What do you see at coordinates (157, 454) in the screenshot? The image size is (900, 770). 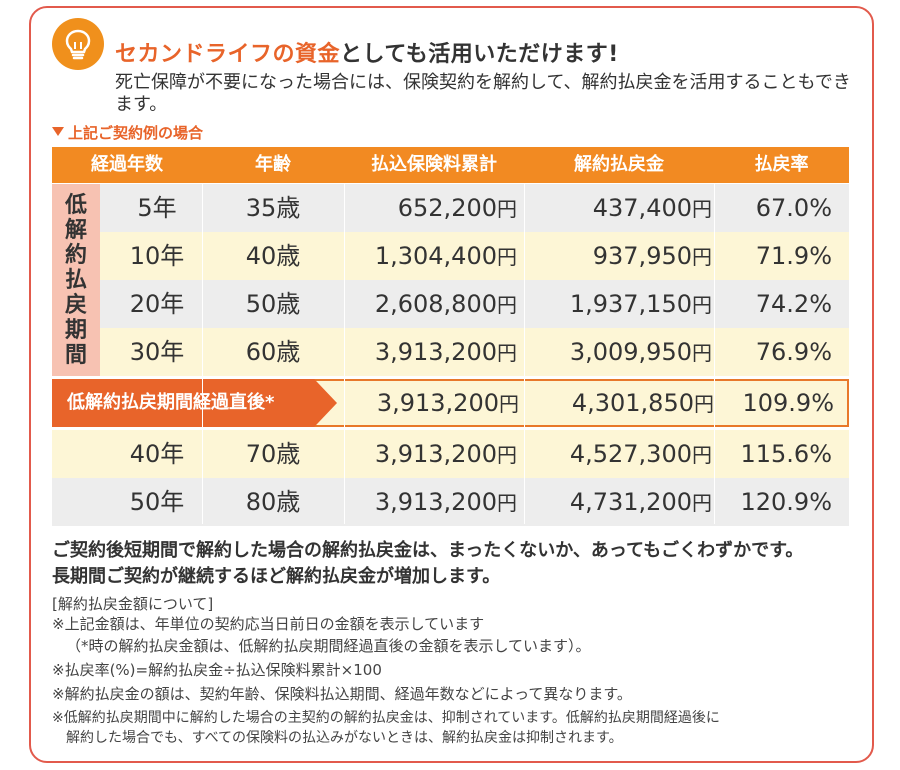 I see `cell-years: 40年` at bounding box center [157, 454].